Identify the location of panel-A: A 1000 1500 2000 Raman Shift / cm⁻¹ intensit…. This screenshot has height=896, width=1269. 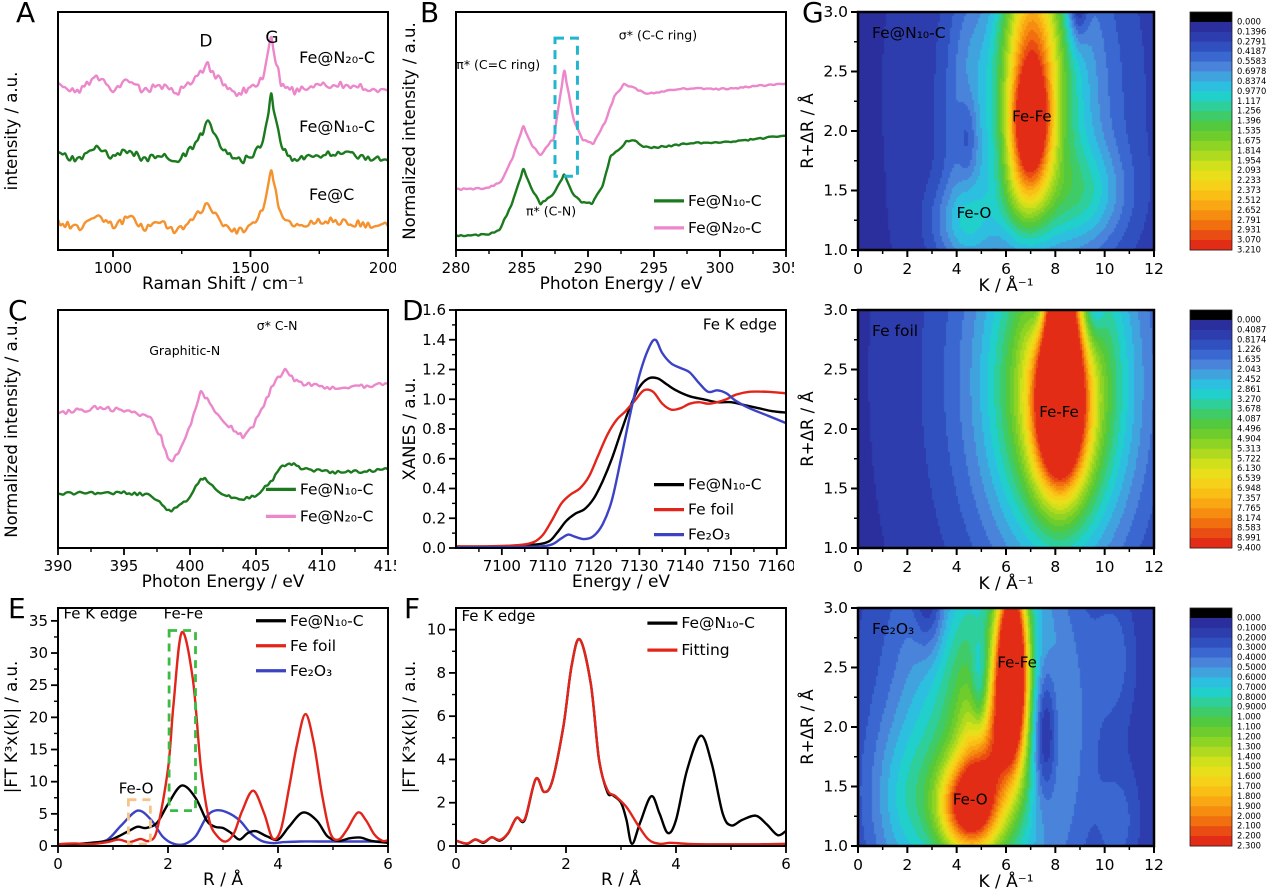
(198, 148).